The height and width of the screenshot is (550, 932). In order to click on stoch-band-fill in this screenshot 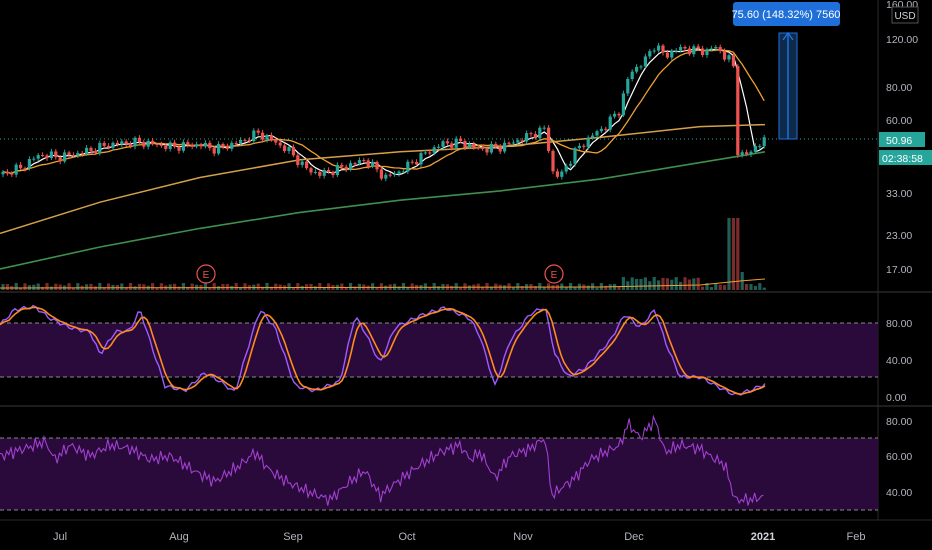, I will do `click(439, 350)`.